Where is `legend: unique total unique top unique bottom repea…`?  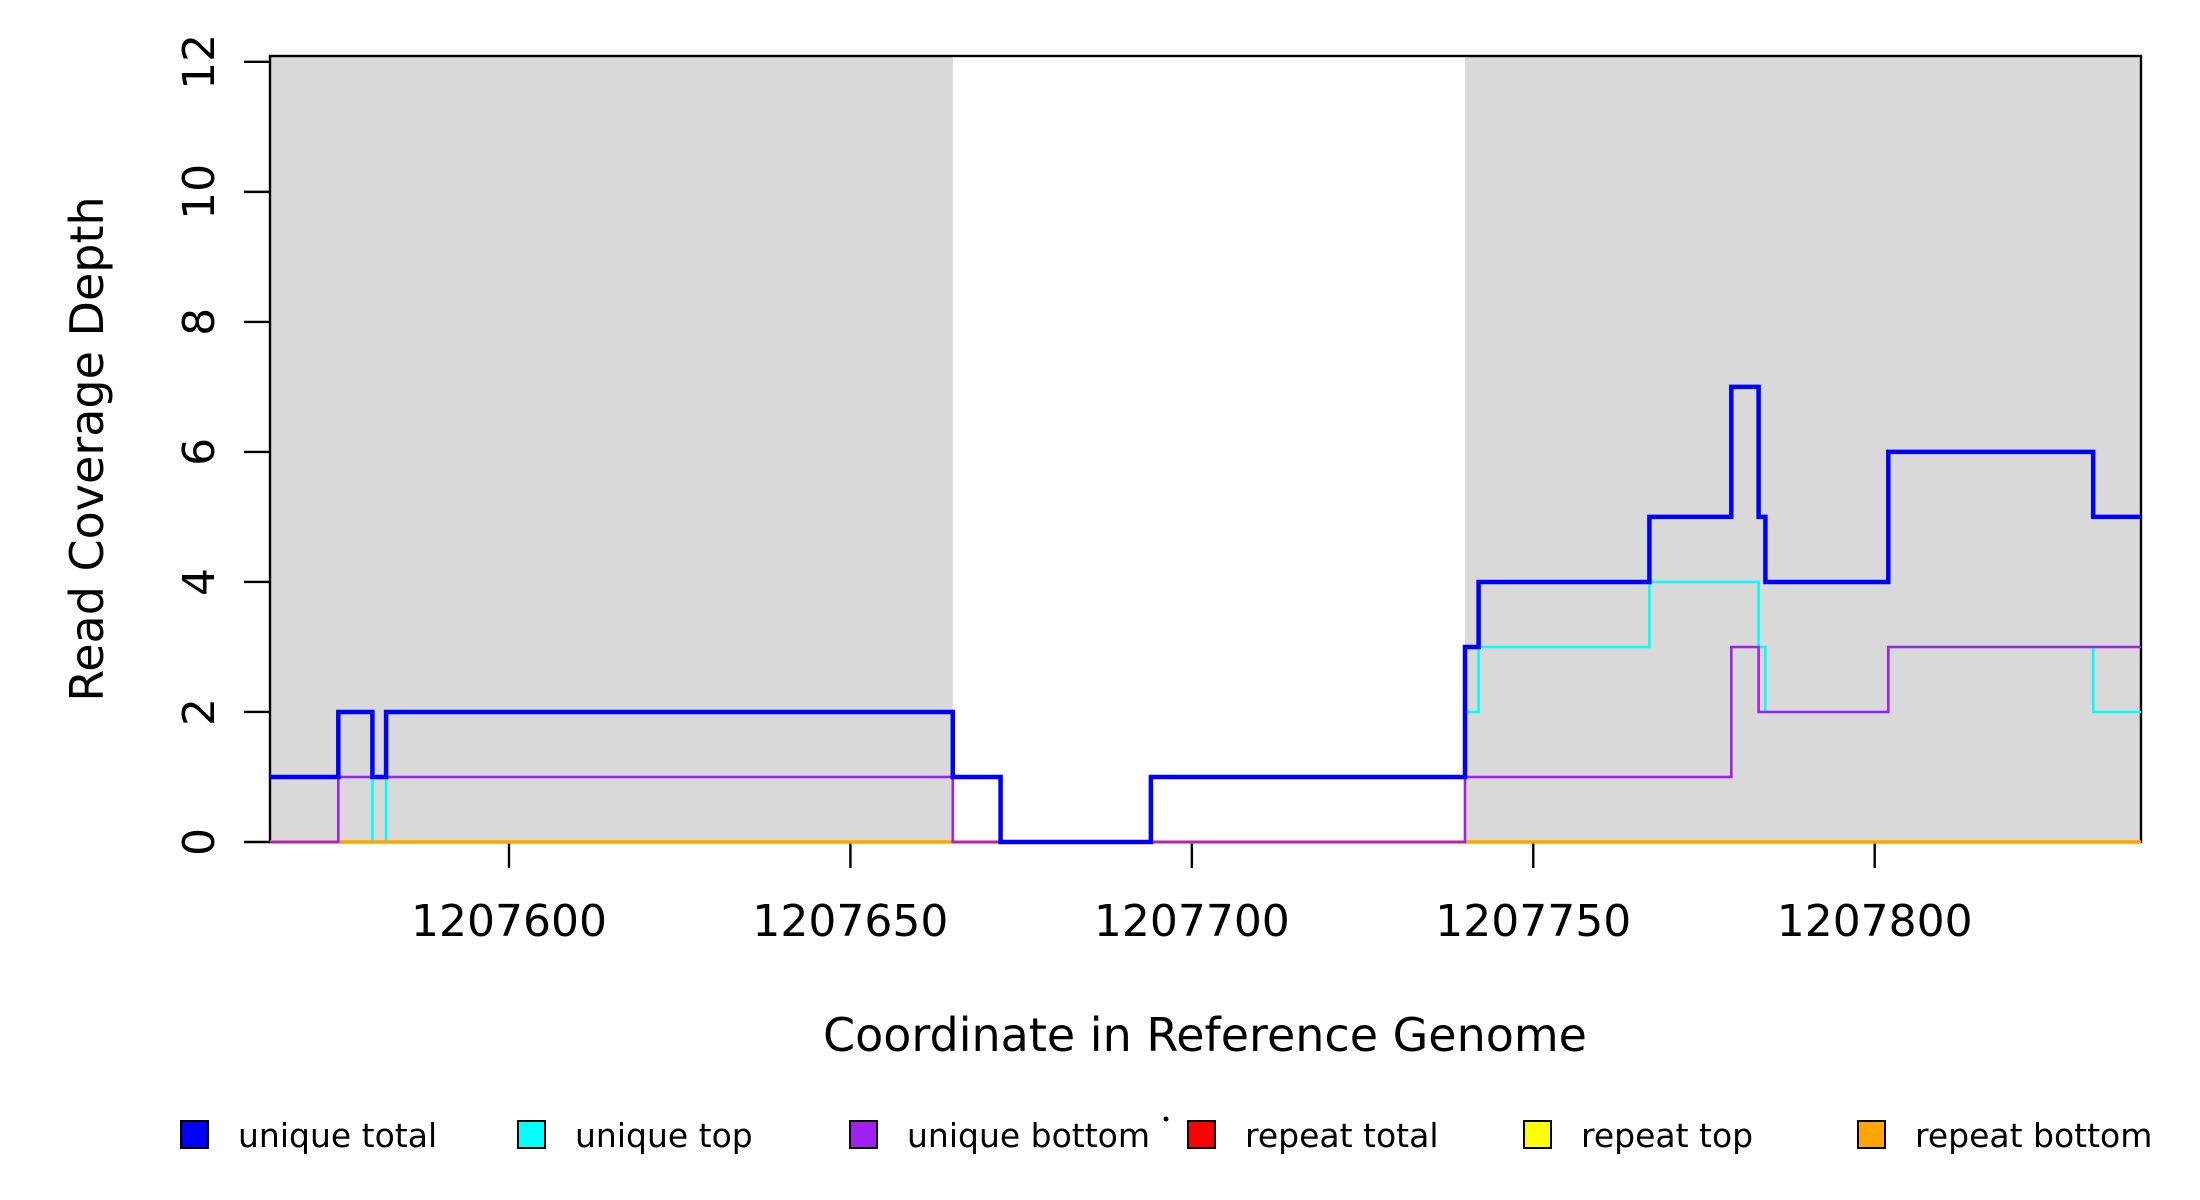 legend: unique total unique top unique bottom repea… is located at coordinates (1166, 1135).